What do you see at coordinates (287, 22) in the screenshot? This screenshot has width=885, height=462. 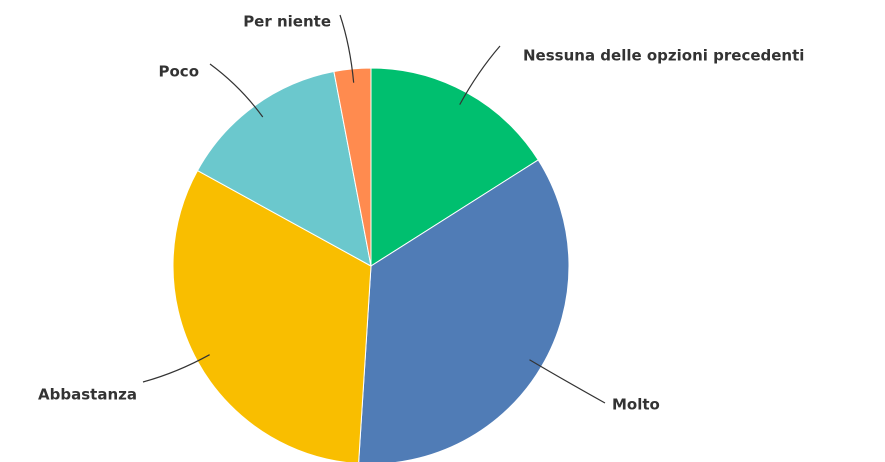 I see `slice-label: Per niente` at bounding box center [287, 22].